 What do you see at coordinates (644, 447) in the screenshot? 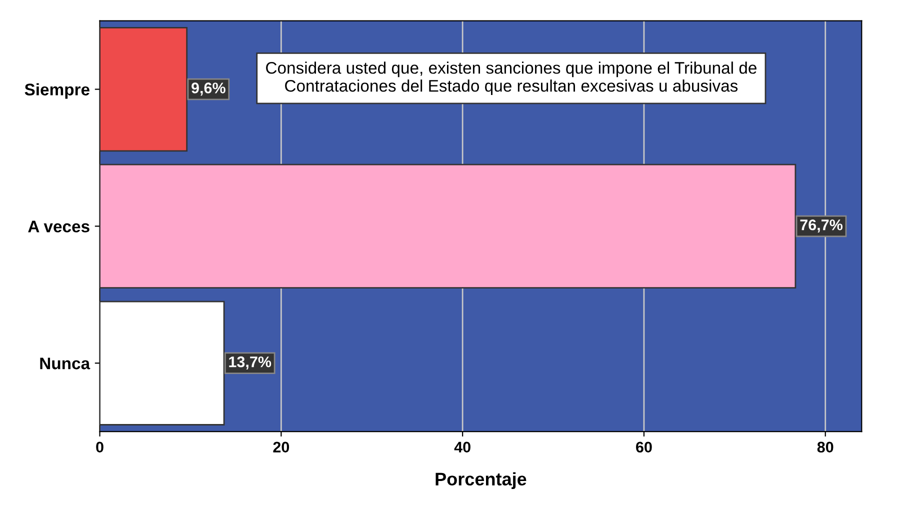
I see `x-tick-label: 60` at bounding box center [644, 447].